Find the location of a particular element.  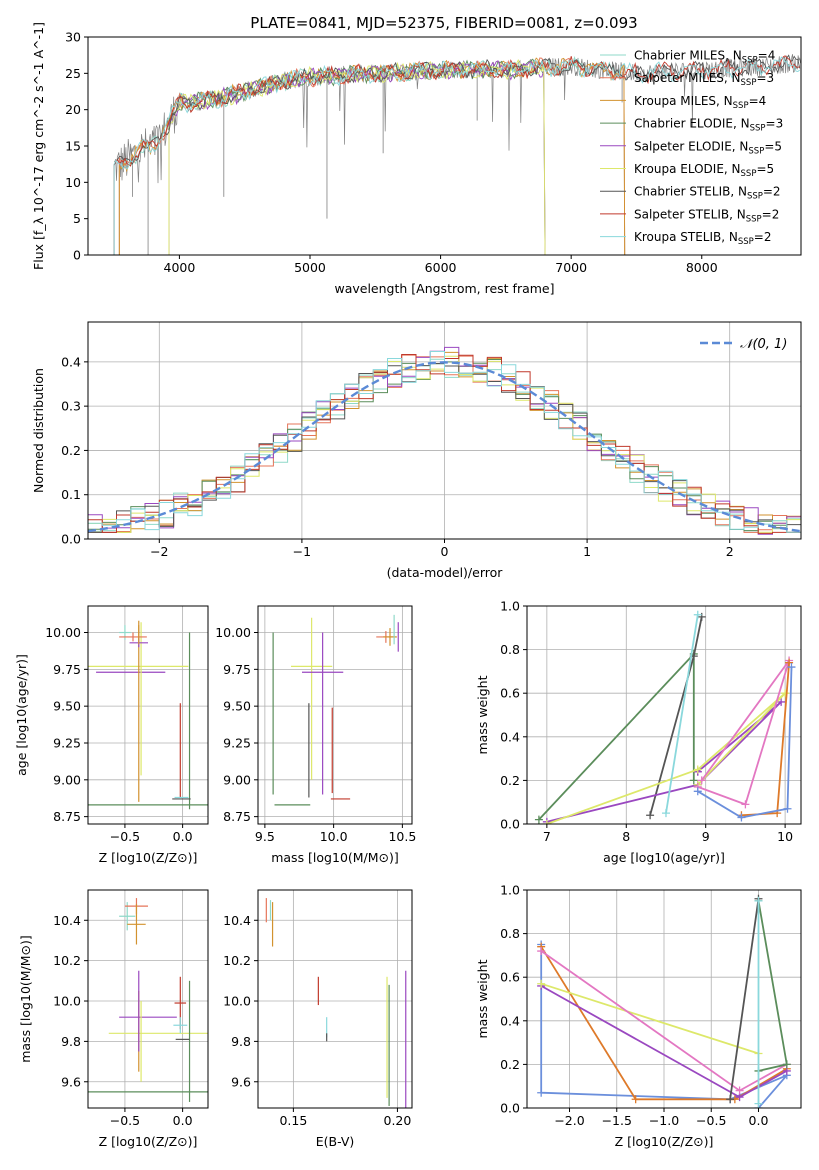

x-tick-label: −1 is located at coordinates (302, 551).